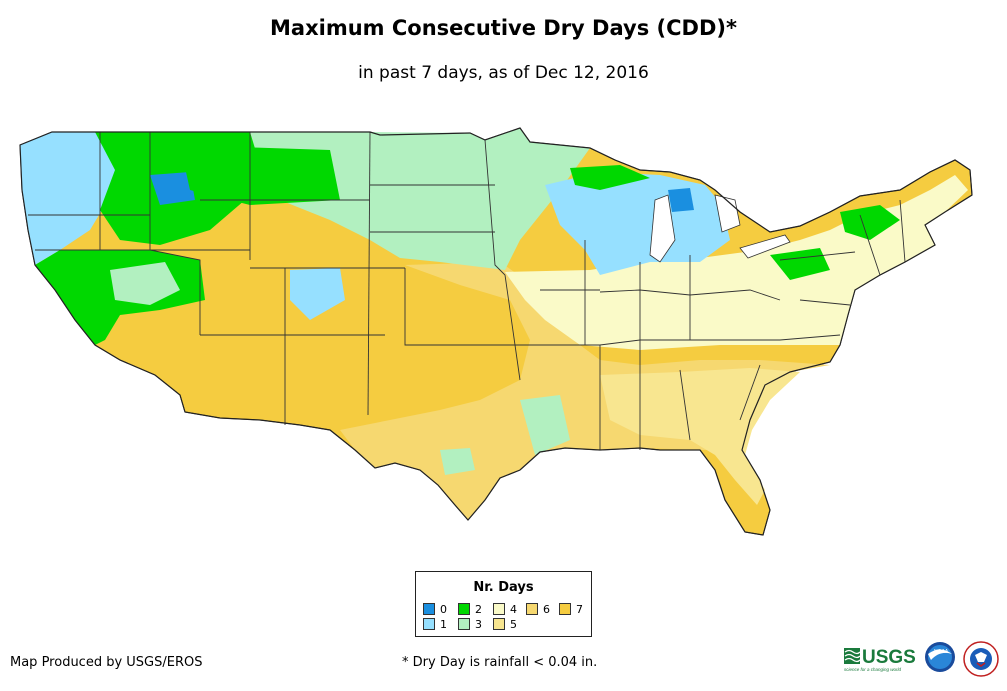  What do you see at coordinates (662, 228) in the screenshot?
I see `lake-michigan` at bounding box center [662, 228].